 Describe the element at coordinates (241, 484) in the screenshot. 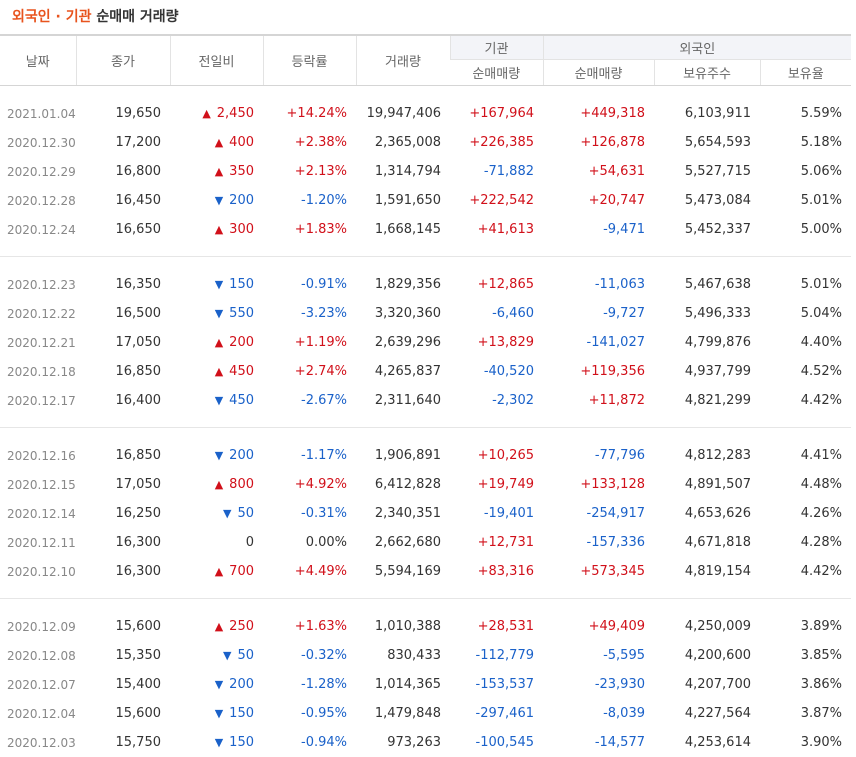

I see `cell-diff-value: 800` at that location.